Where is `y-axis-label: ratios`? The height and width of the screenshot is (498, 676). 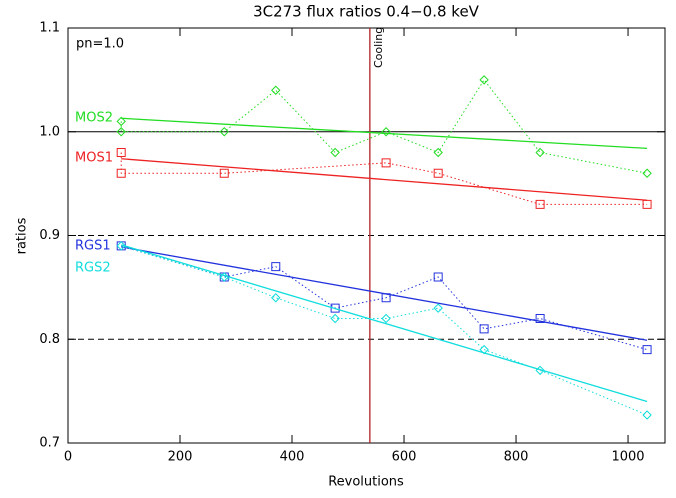
y-axis-label: ratios is located at coordinates (22, 235).